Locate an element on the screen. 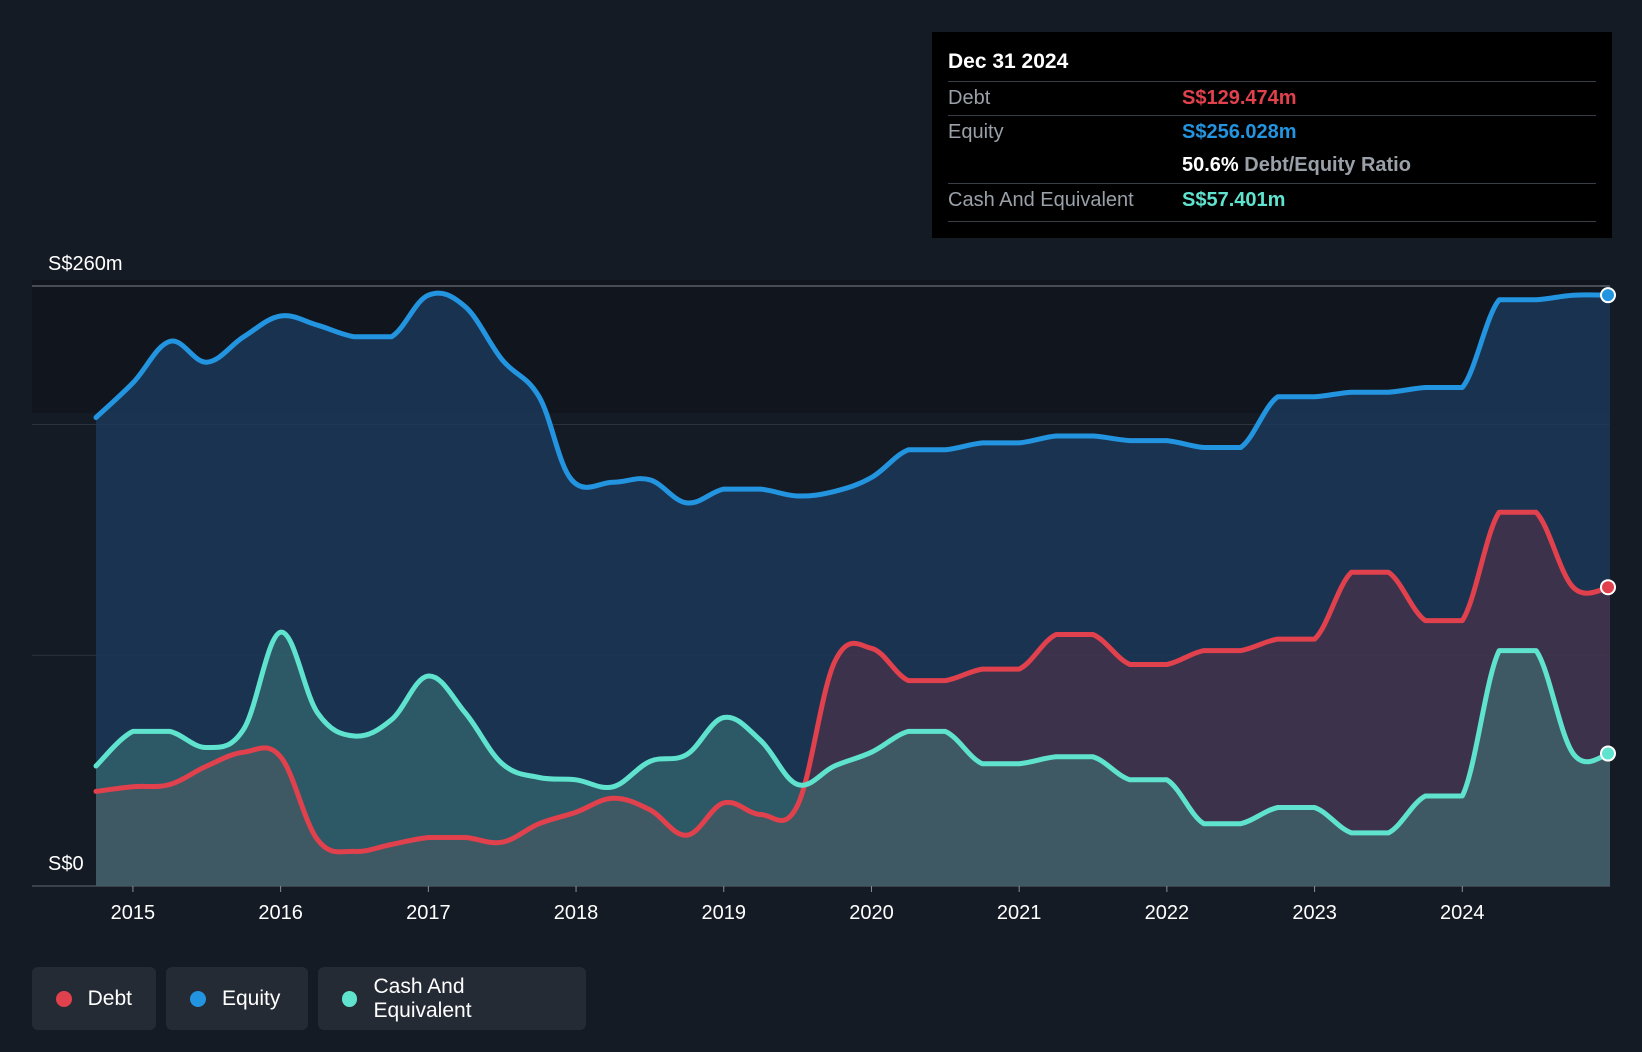 The width and height of the screenshot is (1642, 1052). equity-end-marker is located at coordinates (1608, 295).